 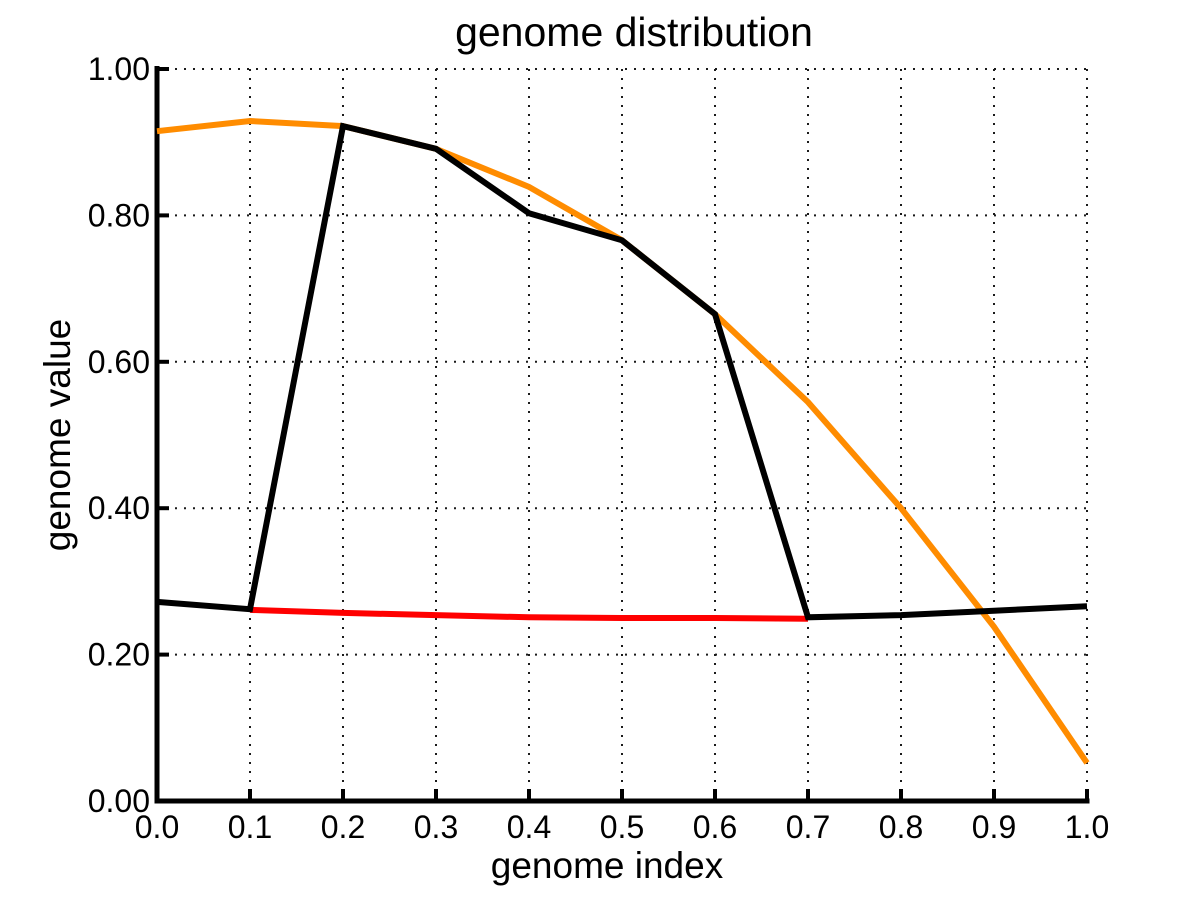 I want to click on series-line-red-flat-curve, so click(x=529, y=614).